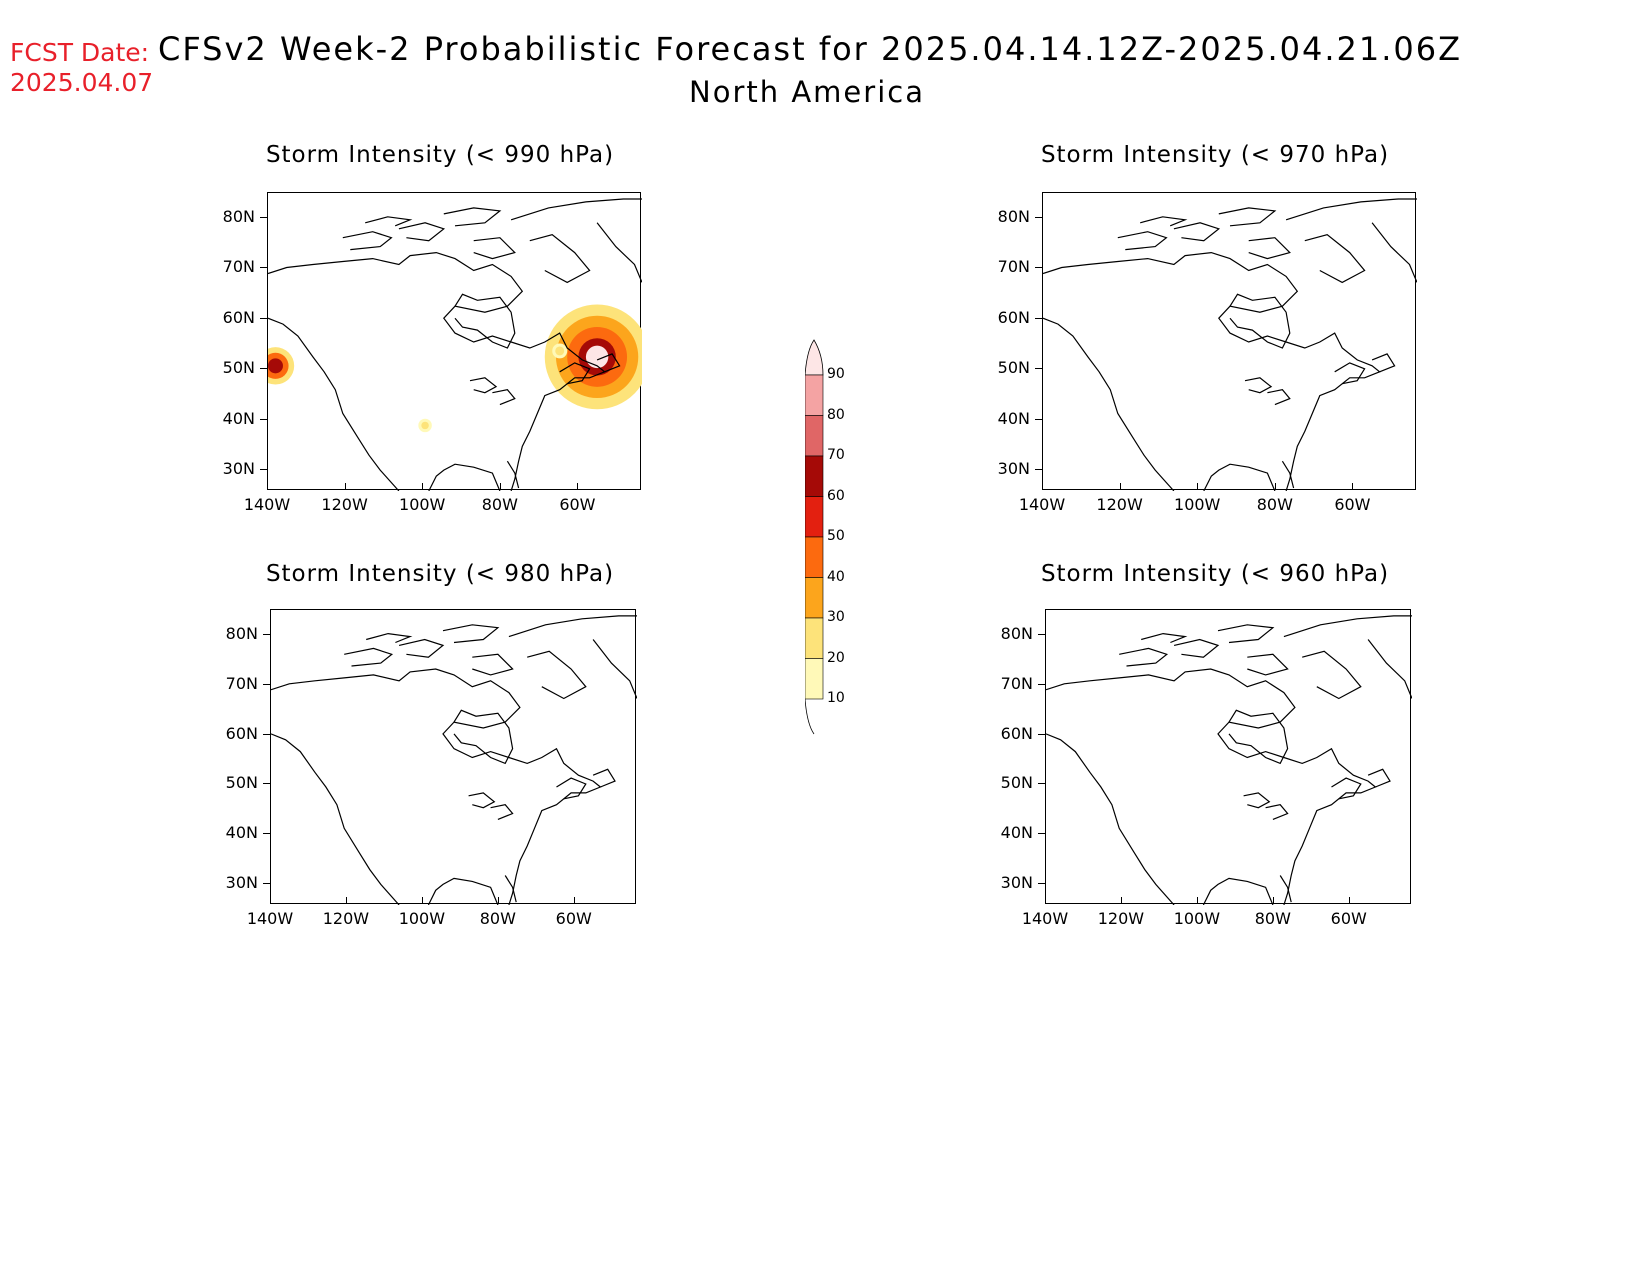 This screenshot has width=1650, height=1275. I want to click on panel-title: Storm Intensity (< 980 hPa), so click(440, 574).